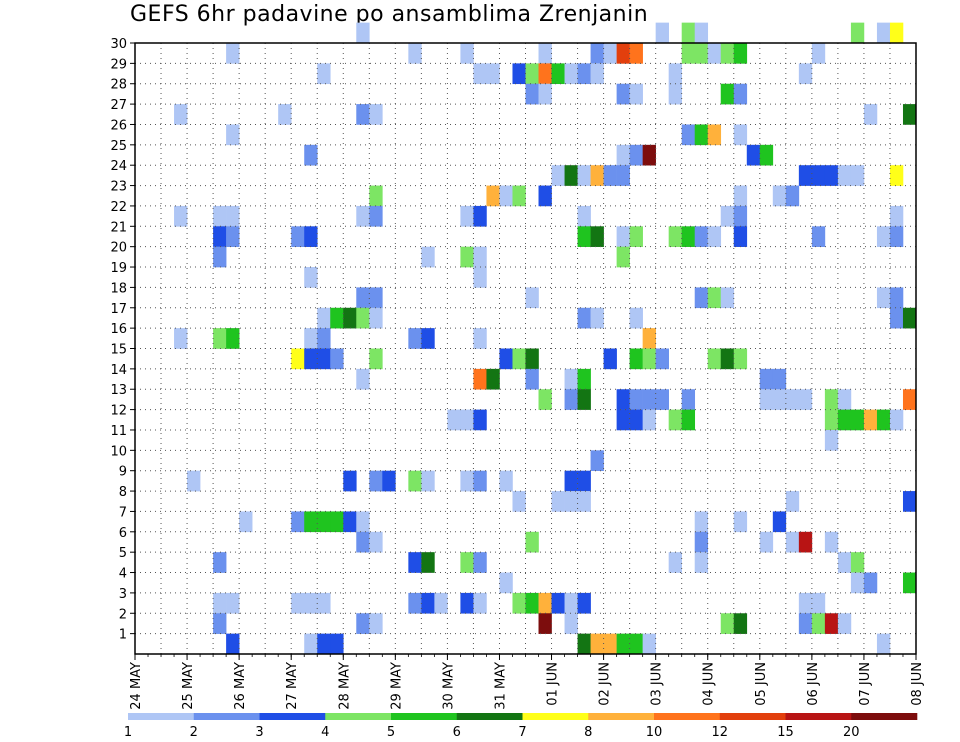  I want to click on colorbar-label: 8, so click(588, 732).